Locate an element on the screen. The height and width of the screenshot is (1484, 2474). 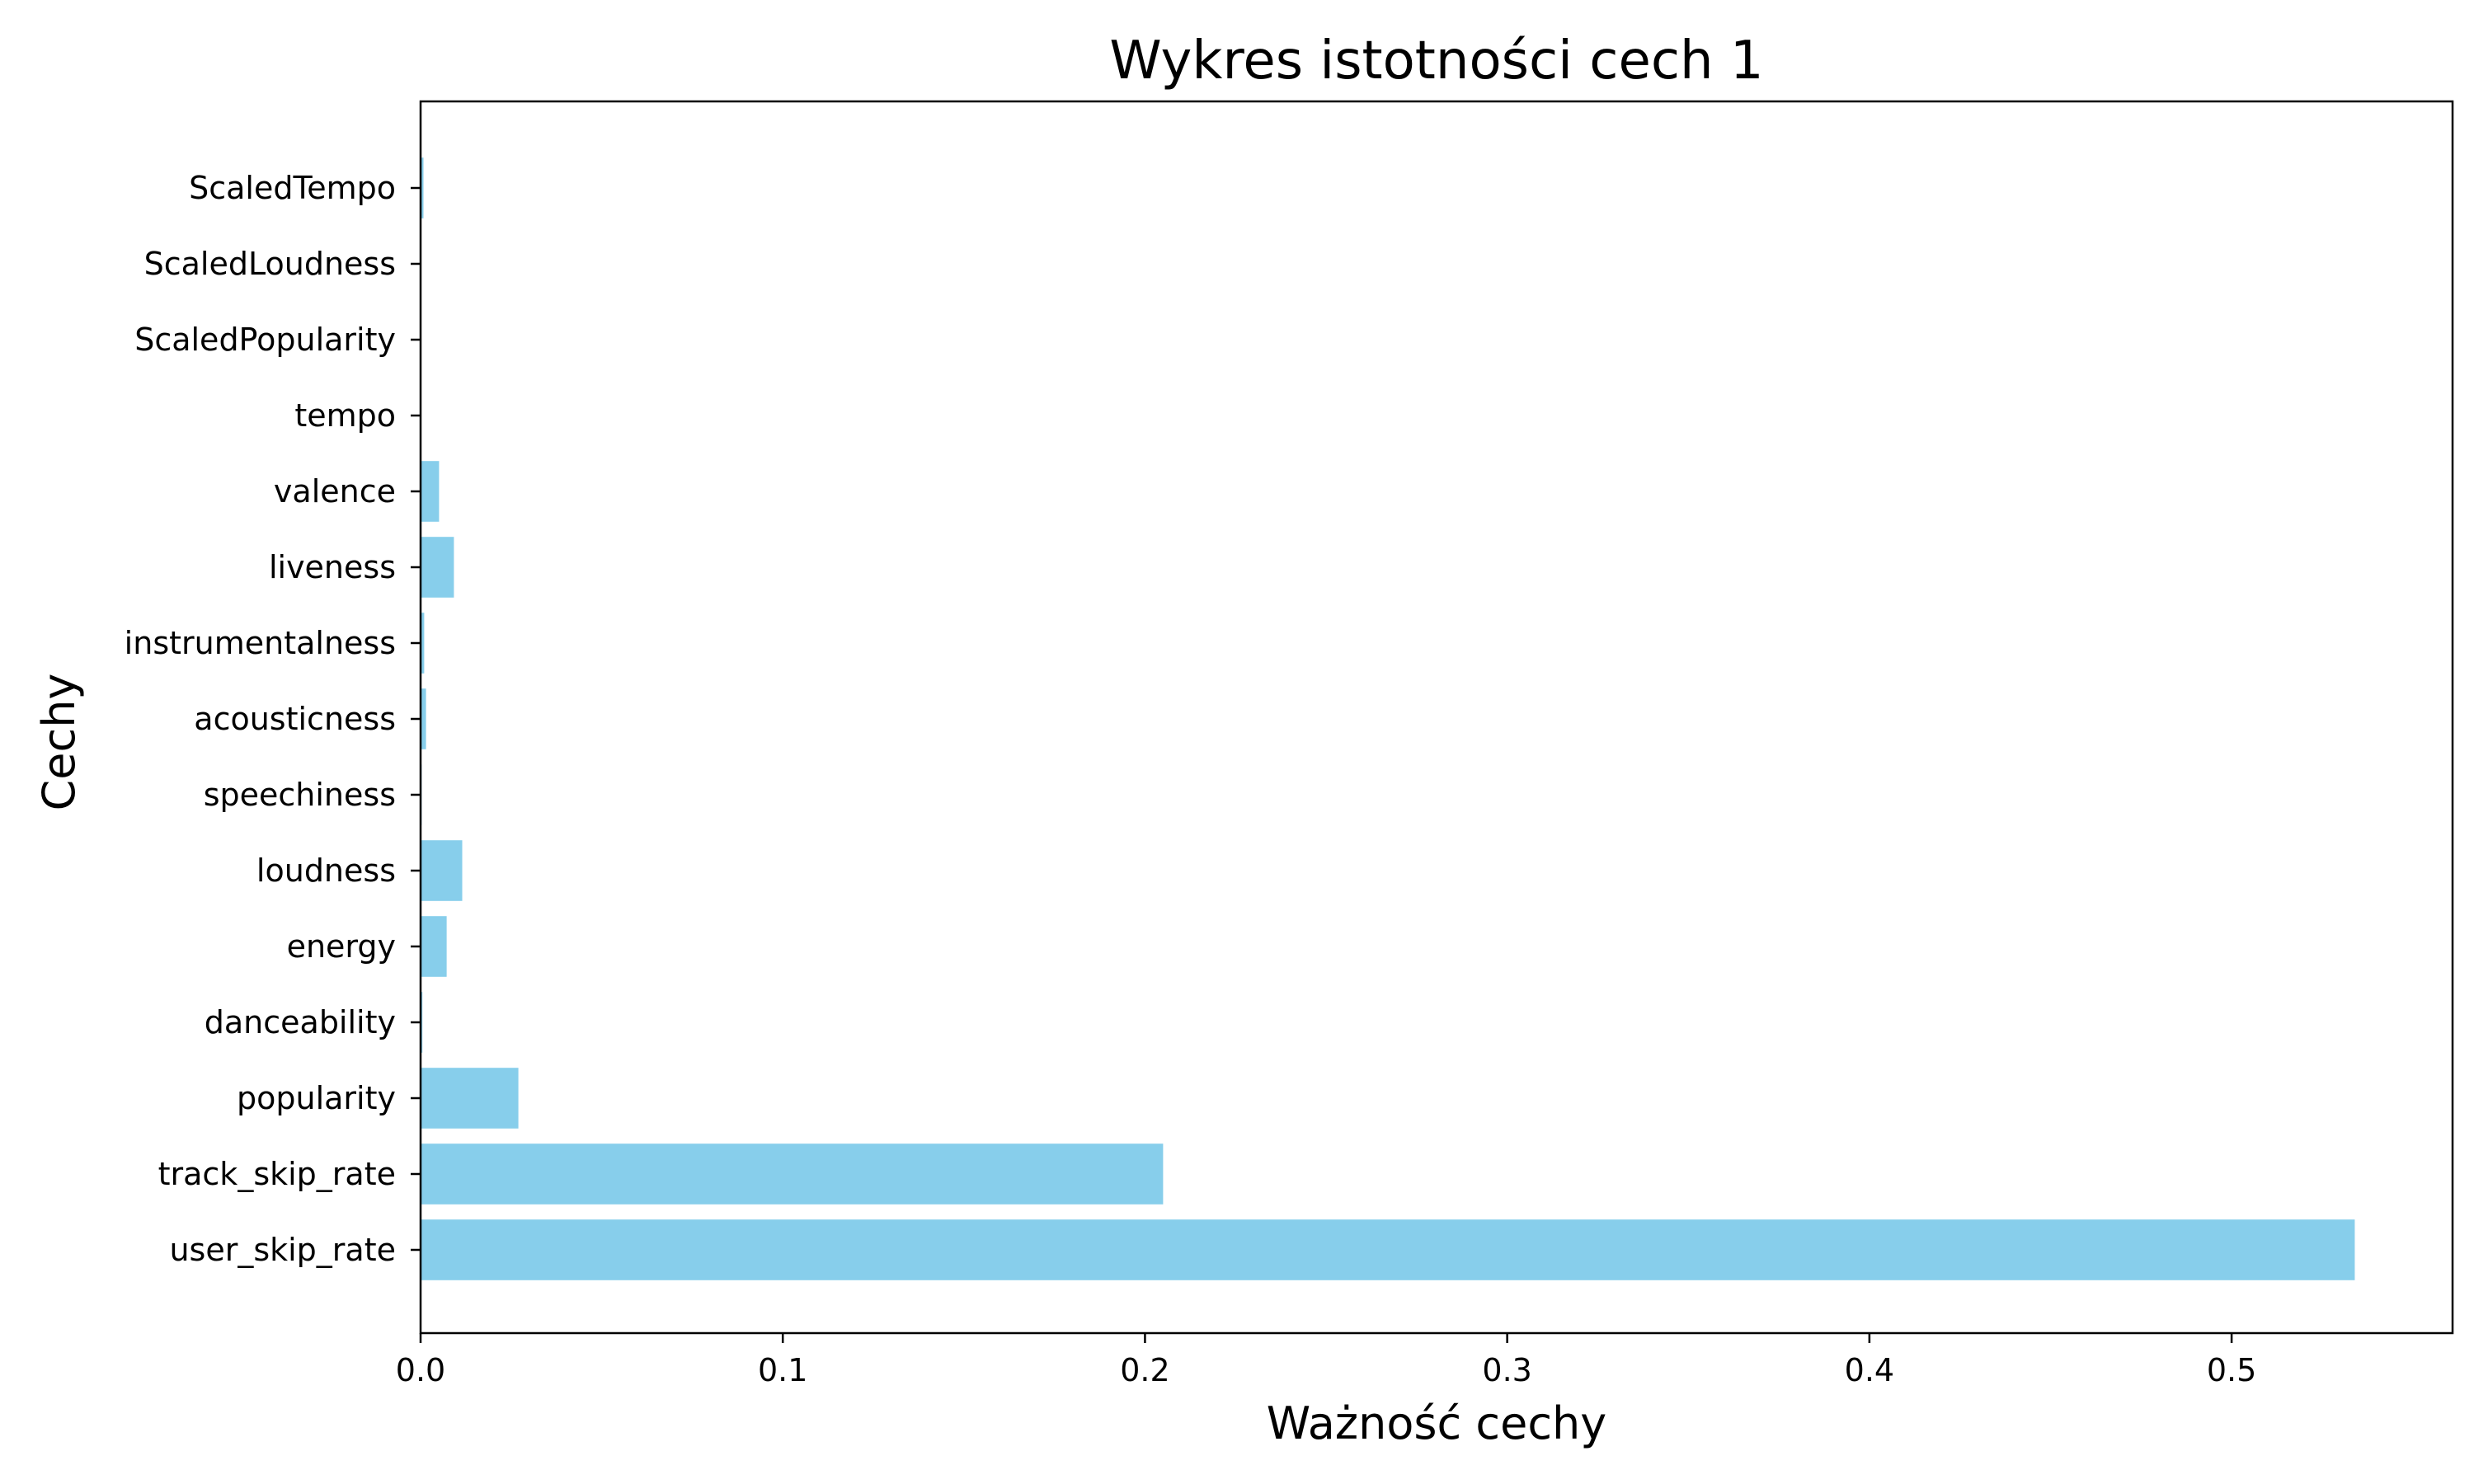
chart-title: Wykres istotności cech 1 is located at coordinates (1436, 62).